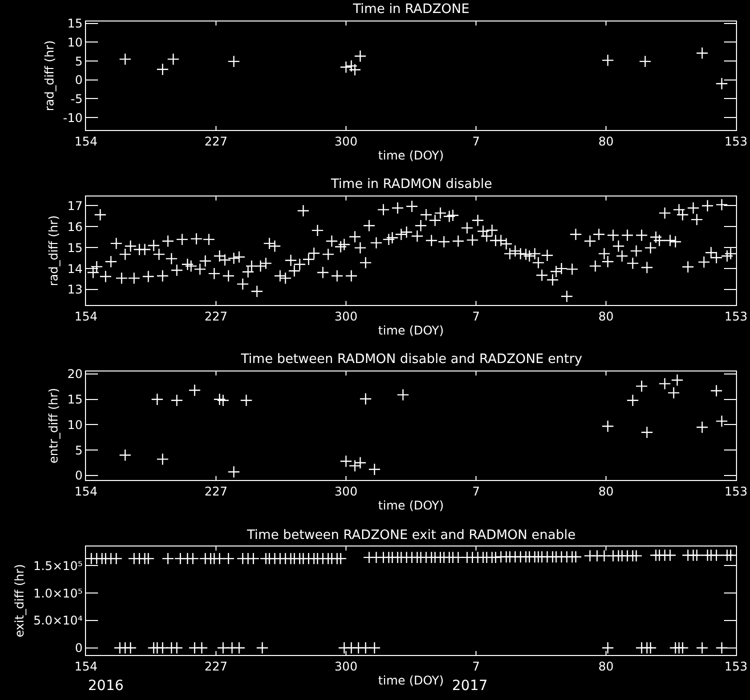 This screenshot has width=750, height=700. I want to click on y-tick-label: 1.5×10⁵, so click(58, 565).